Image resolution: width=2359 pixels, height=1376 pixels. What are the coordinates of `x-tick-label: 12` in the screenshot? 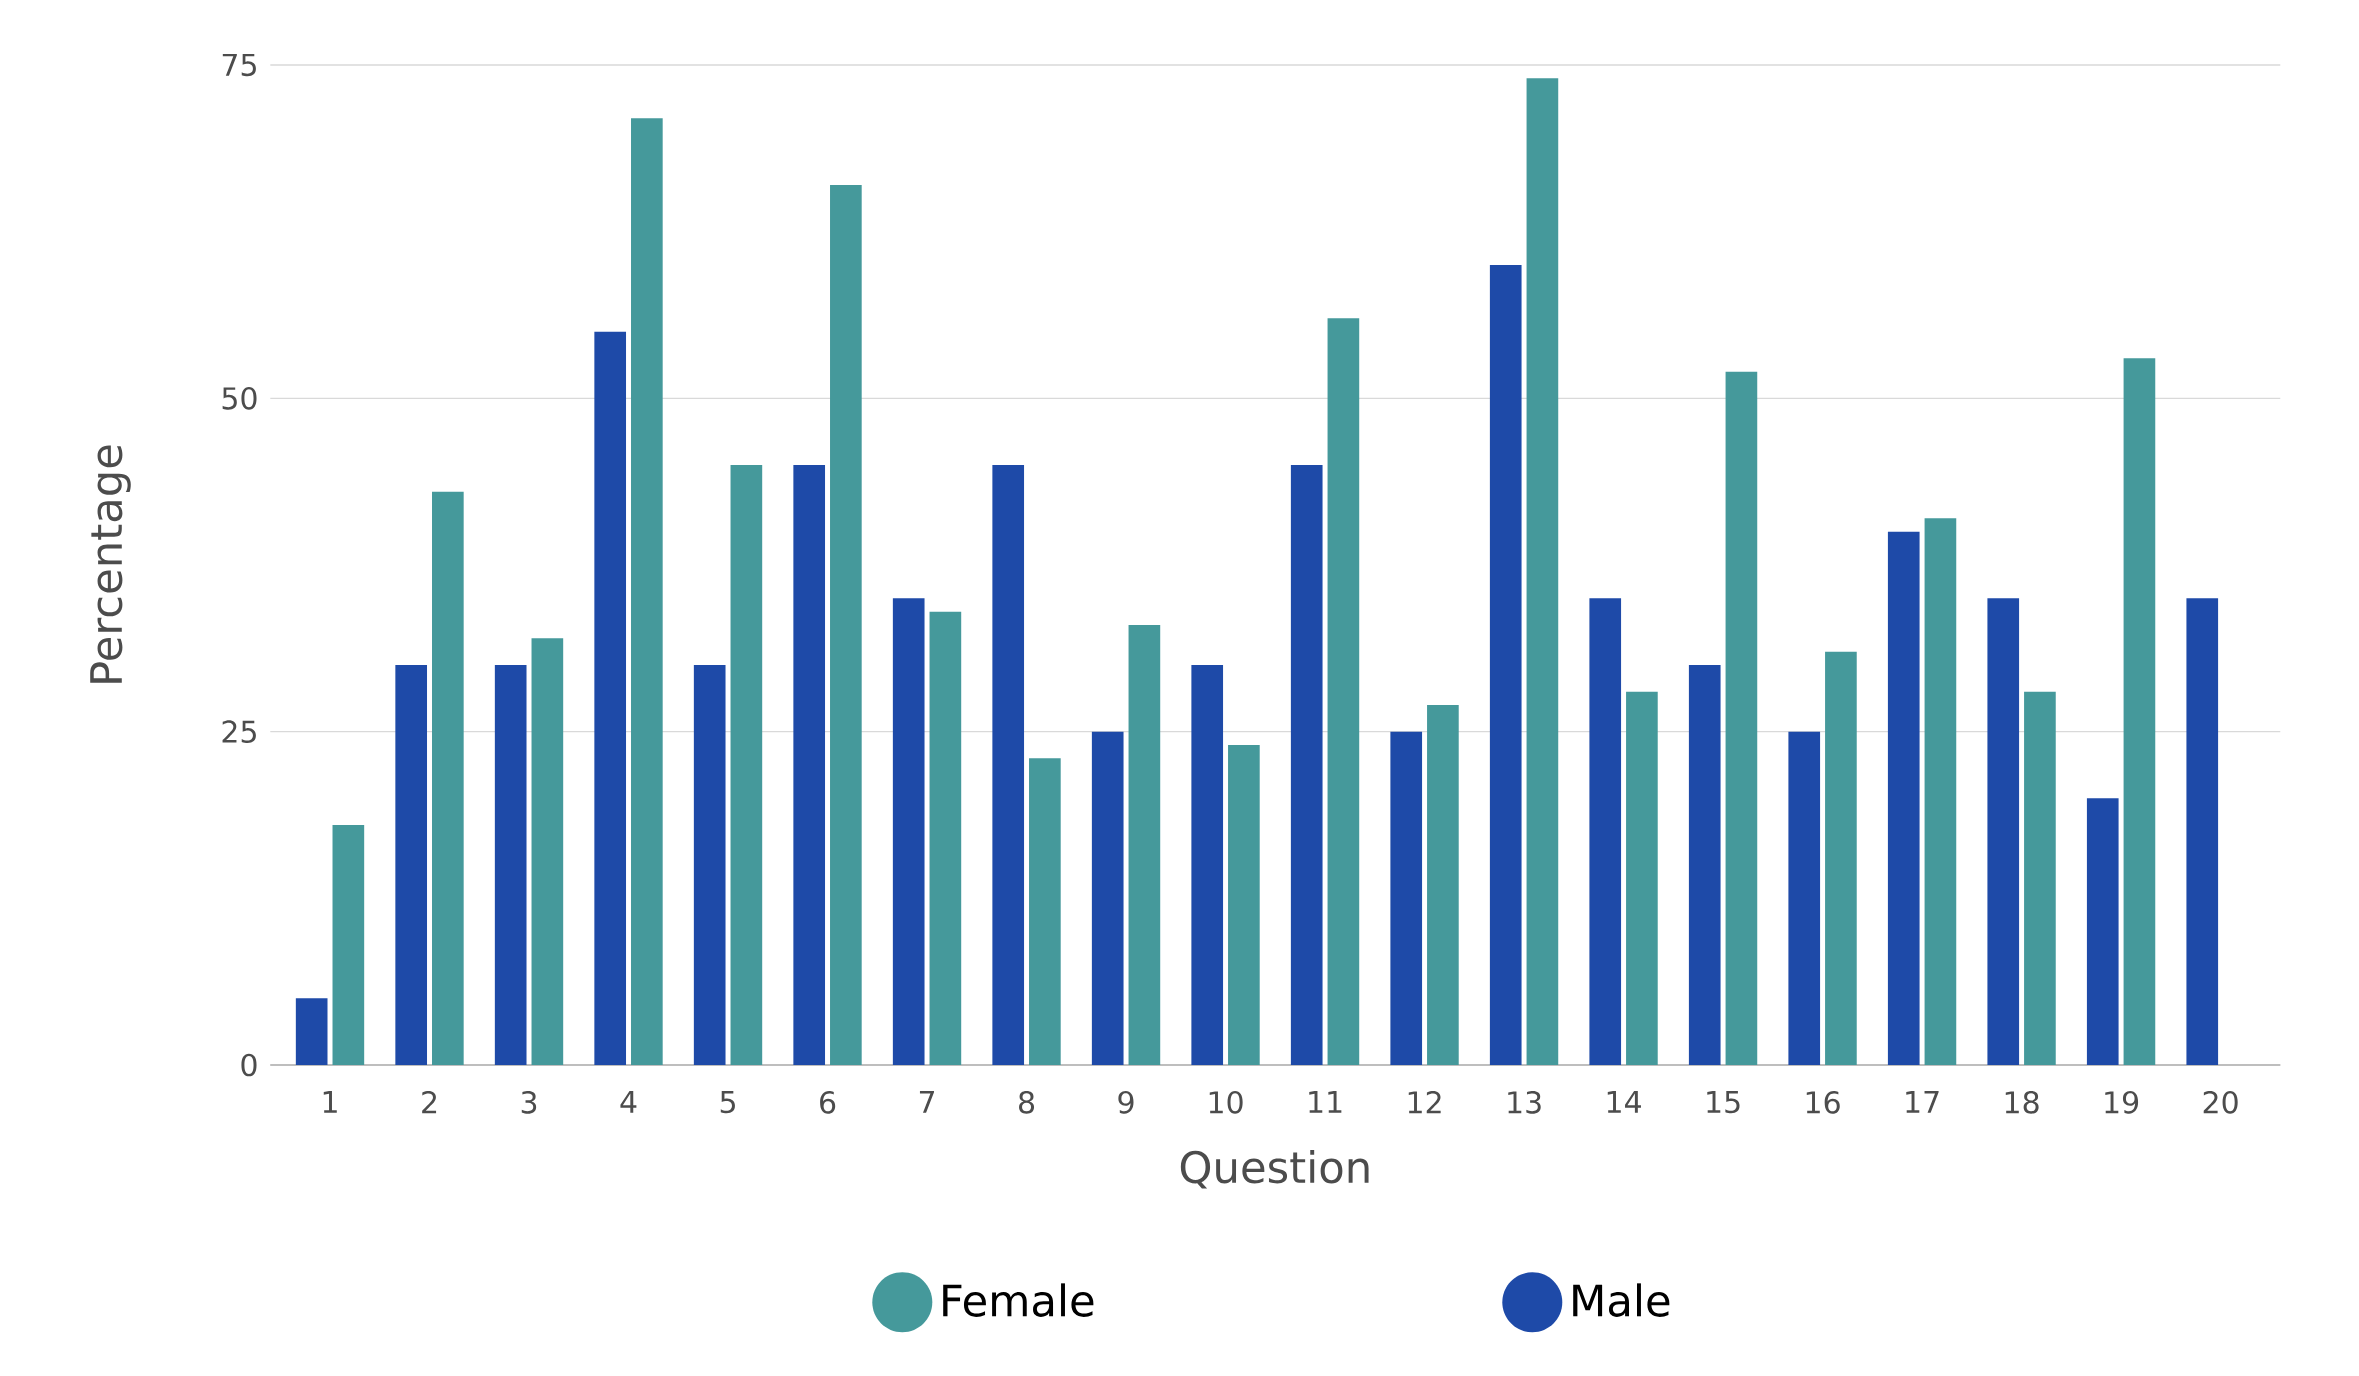 It's located at (1424, 1102).